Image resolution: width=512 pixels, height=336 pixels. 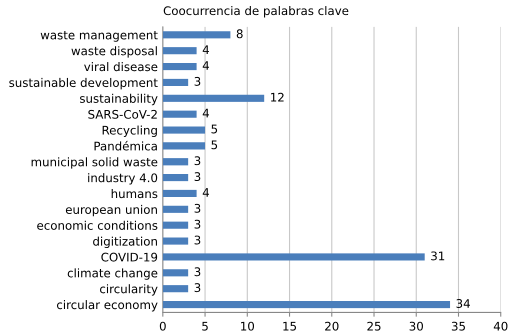 I want to click on data-label: 8, so click(x=239, y=33).